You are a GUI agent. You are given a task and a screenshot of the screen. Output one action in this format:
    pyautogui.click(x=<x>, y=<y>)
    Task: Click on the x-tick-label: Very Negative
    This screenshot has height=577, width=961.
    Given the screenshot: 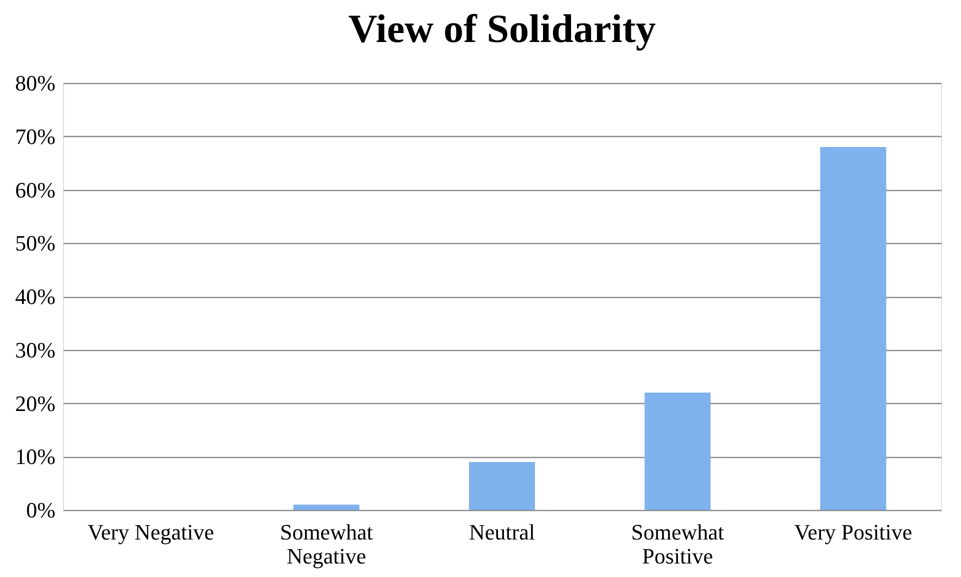 What is the action you would take?
    pyautogui.click(x=151, y=532)
    